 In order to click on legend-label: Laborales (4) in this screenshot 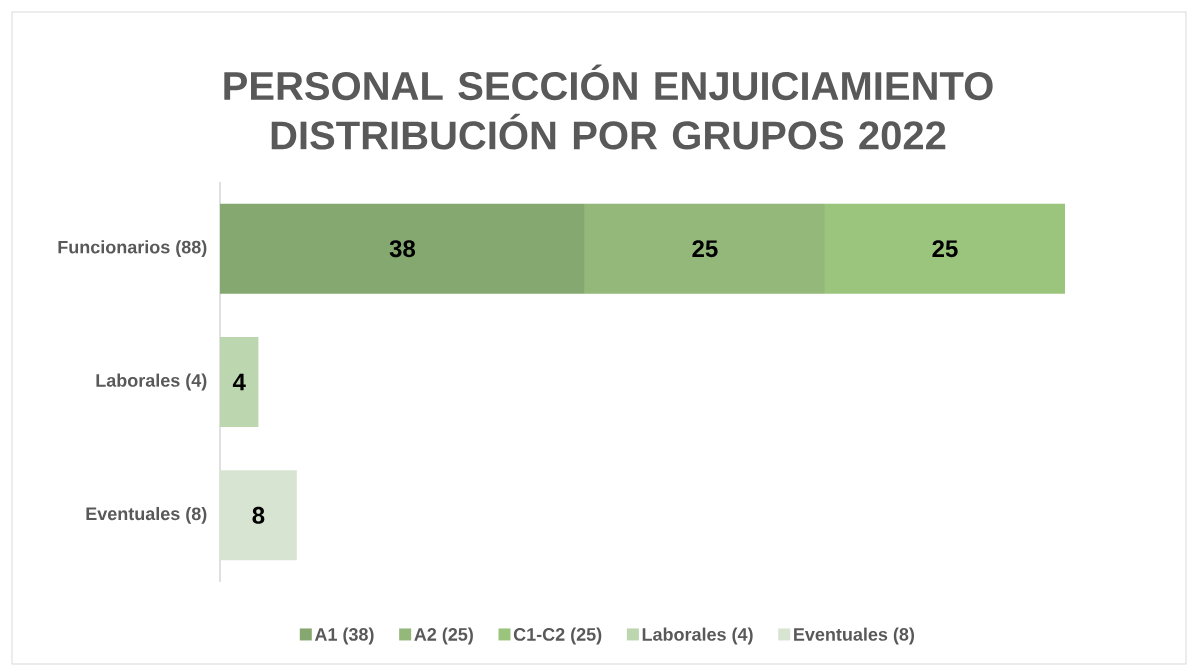, I will do `click(697, 636)`.